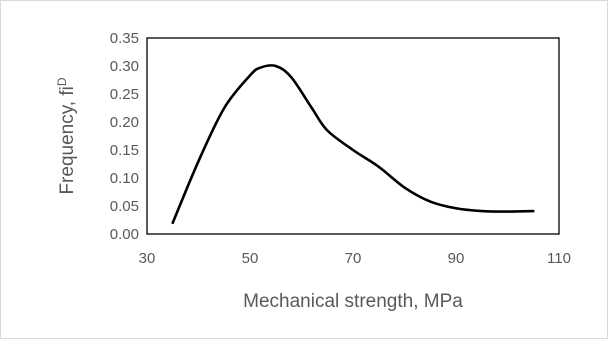 The image size is (609, 341). What do you see at coordinates (250, 258) in the screenshot?
I see `x-tick-label: 50` at bounding box center [250, 258].